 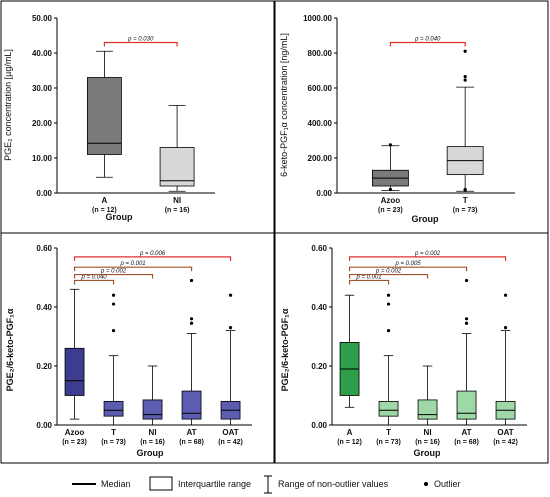 What do you see at coordinates (285, 349) in the screenshot?
I see `panel-d-ylabel: PGE₂/6-keto-PGF₁α` at bounding box center [285, 349].